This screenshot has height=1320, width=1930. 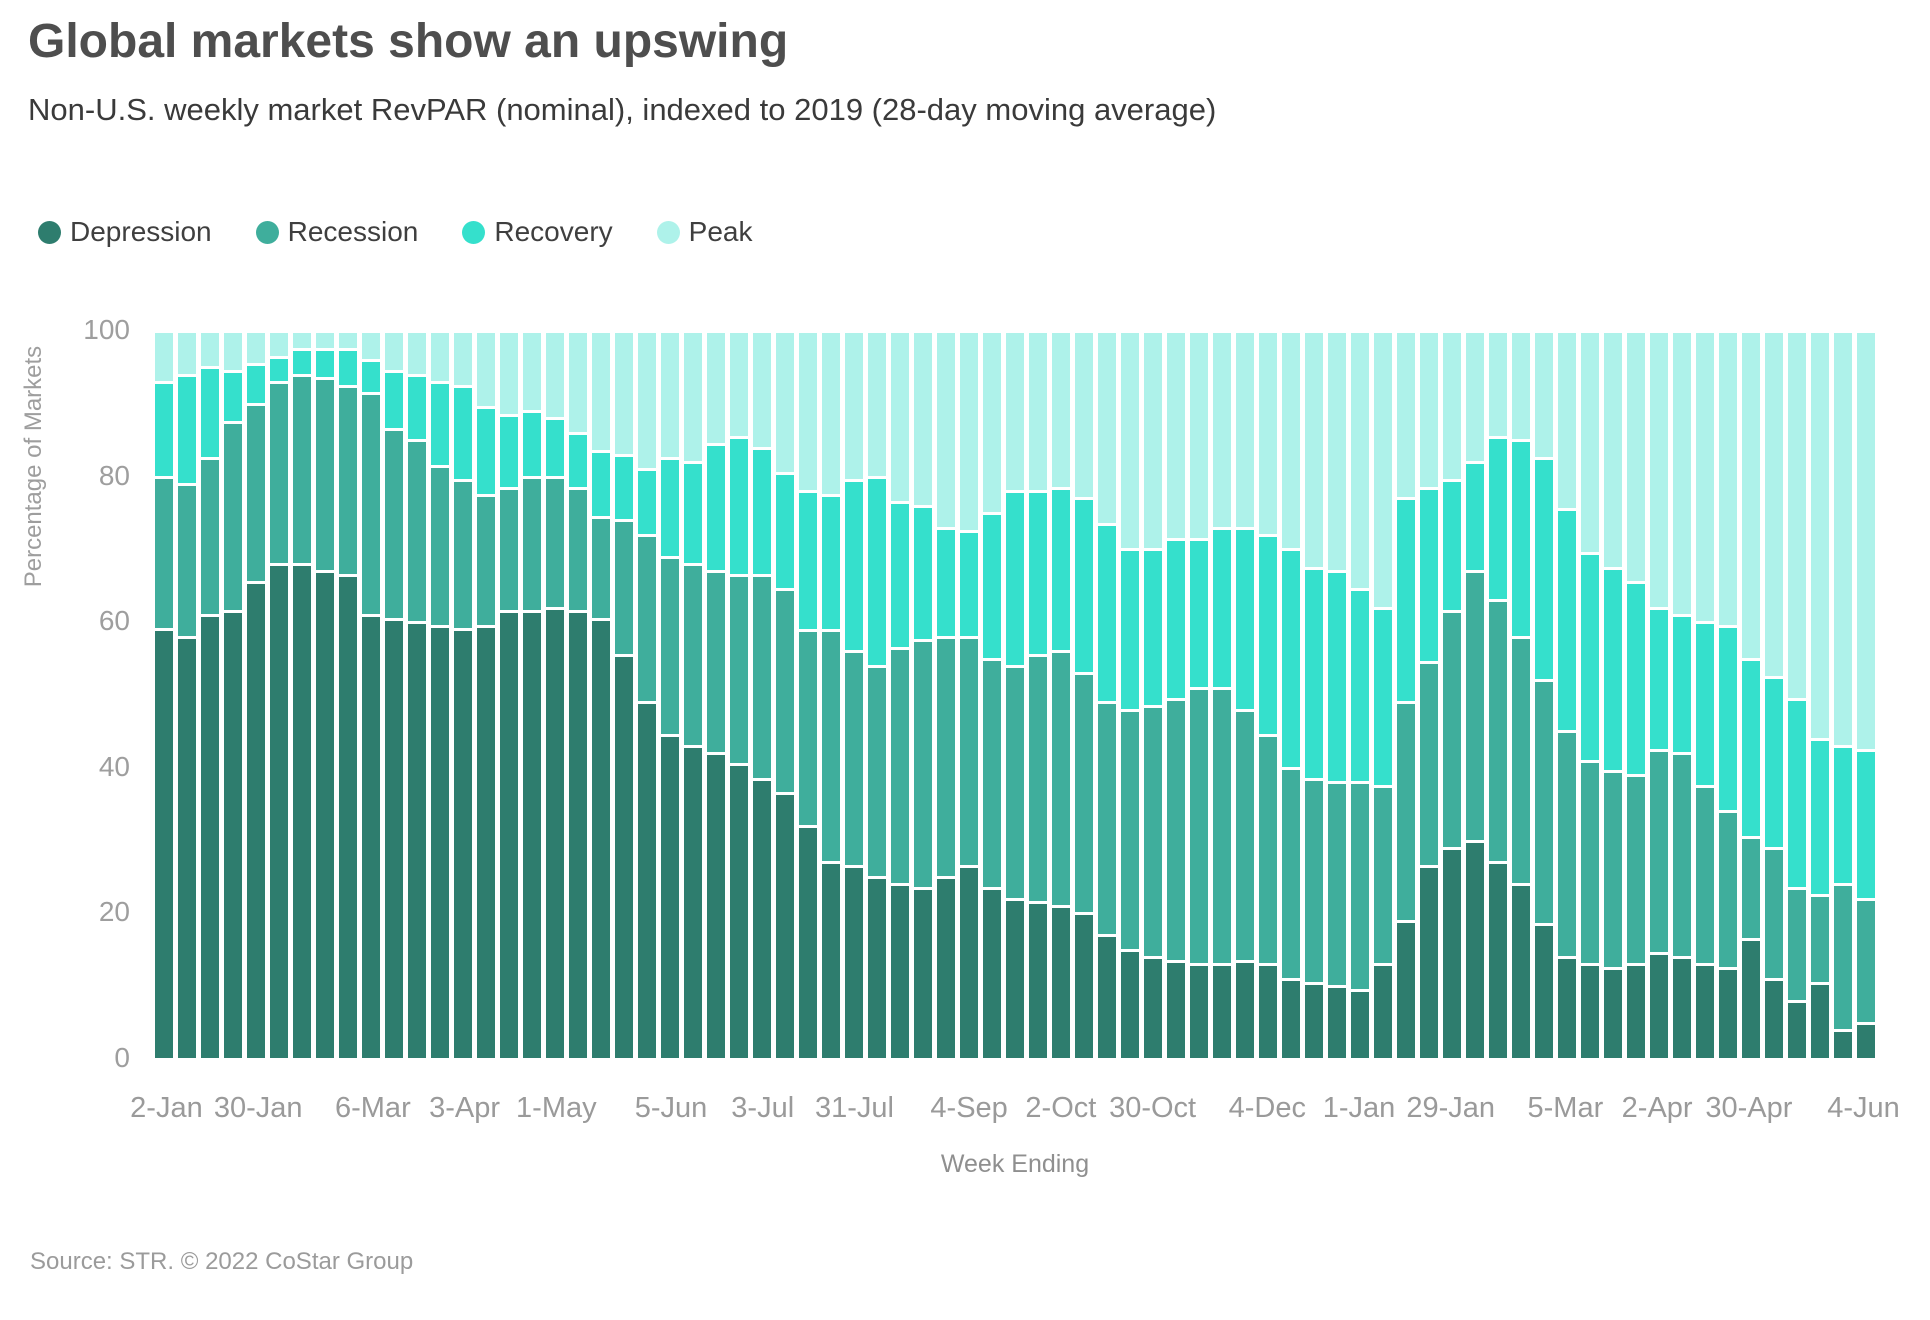 What do you see at coordinates (336, 232) in the screenshot?
I see `legend-item-recession: Recession` at bounding box center [336, 232].